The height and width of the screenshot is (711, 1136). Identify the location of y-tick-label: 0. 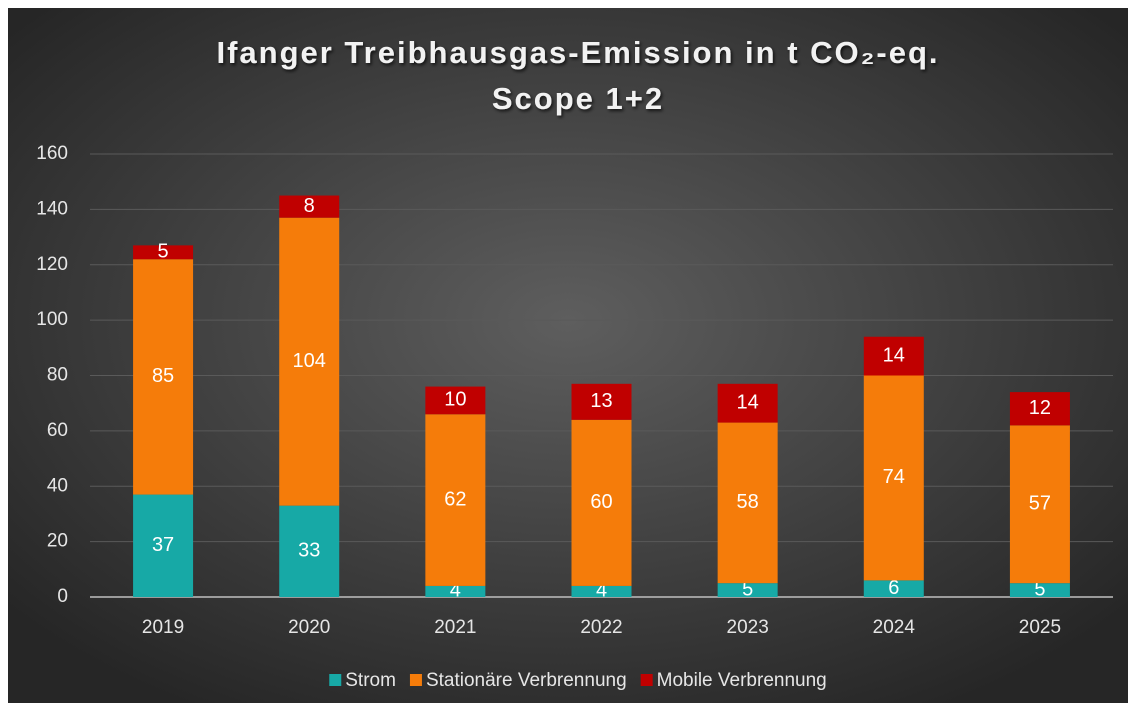
(62, 596).